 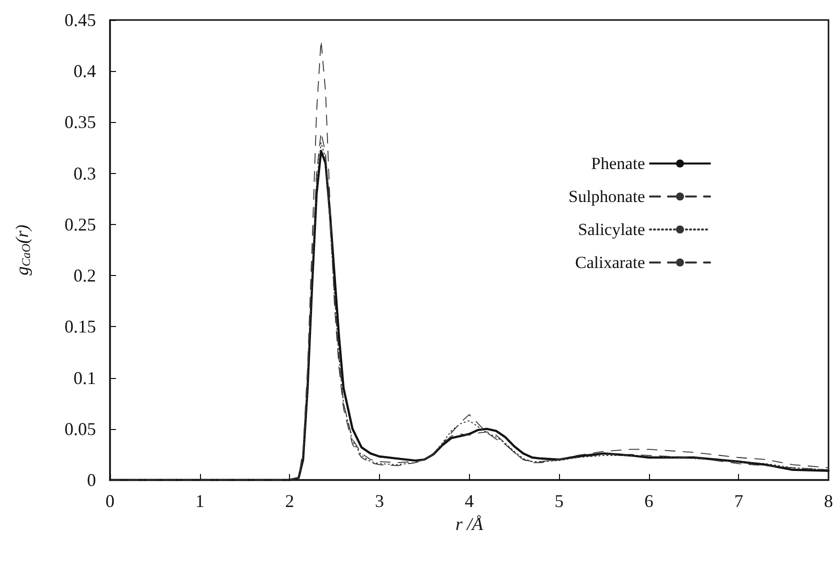 I want to click on x-tick-label: 5, so click(x=559, y=501).